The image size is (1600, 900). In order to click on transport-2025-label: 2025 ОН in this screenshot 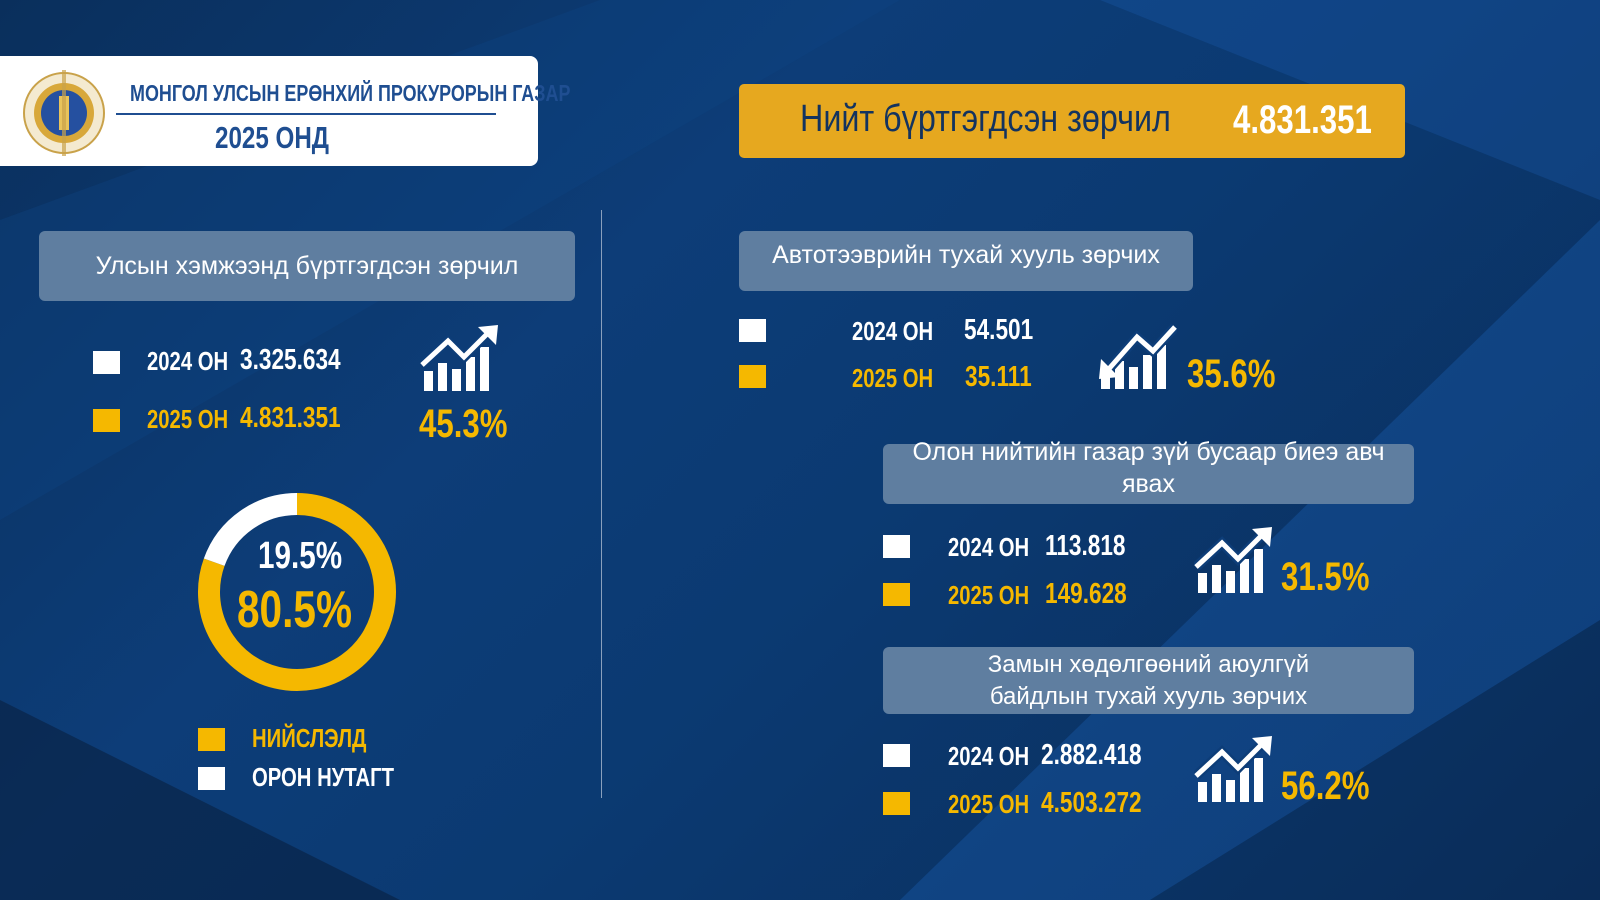, I will do `click(893, 378)`.